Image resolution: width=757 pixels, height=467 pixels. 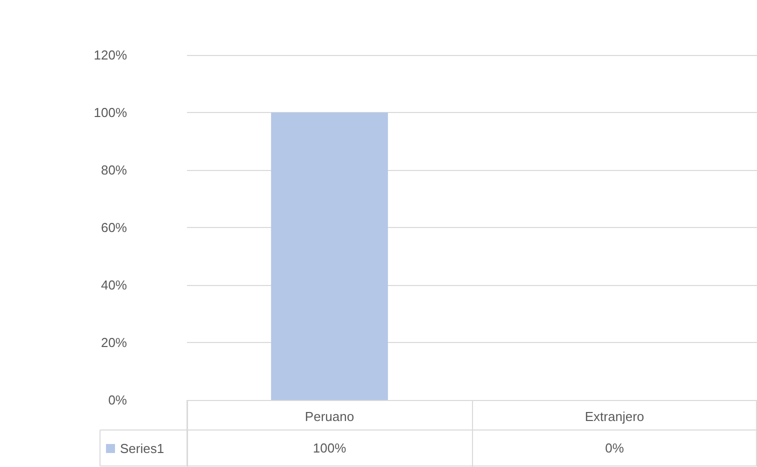 What do you see at coordinates (329, 416) in the screenshot?
I see `x-tick-label: Peruano` at bounding box center [329, 416].